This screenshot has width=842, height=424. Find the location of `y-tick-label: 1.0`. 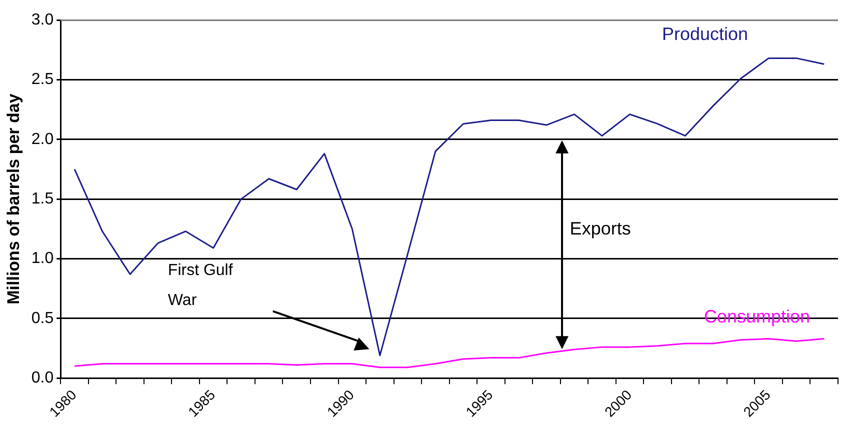

y-tick-label: 1.0 is located at coordinates (42, 259).